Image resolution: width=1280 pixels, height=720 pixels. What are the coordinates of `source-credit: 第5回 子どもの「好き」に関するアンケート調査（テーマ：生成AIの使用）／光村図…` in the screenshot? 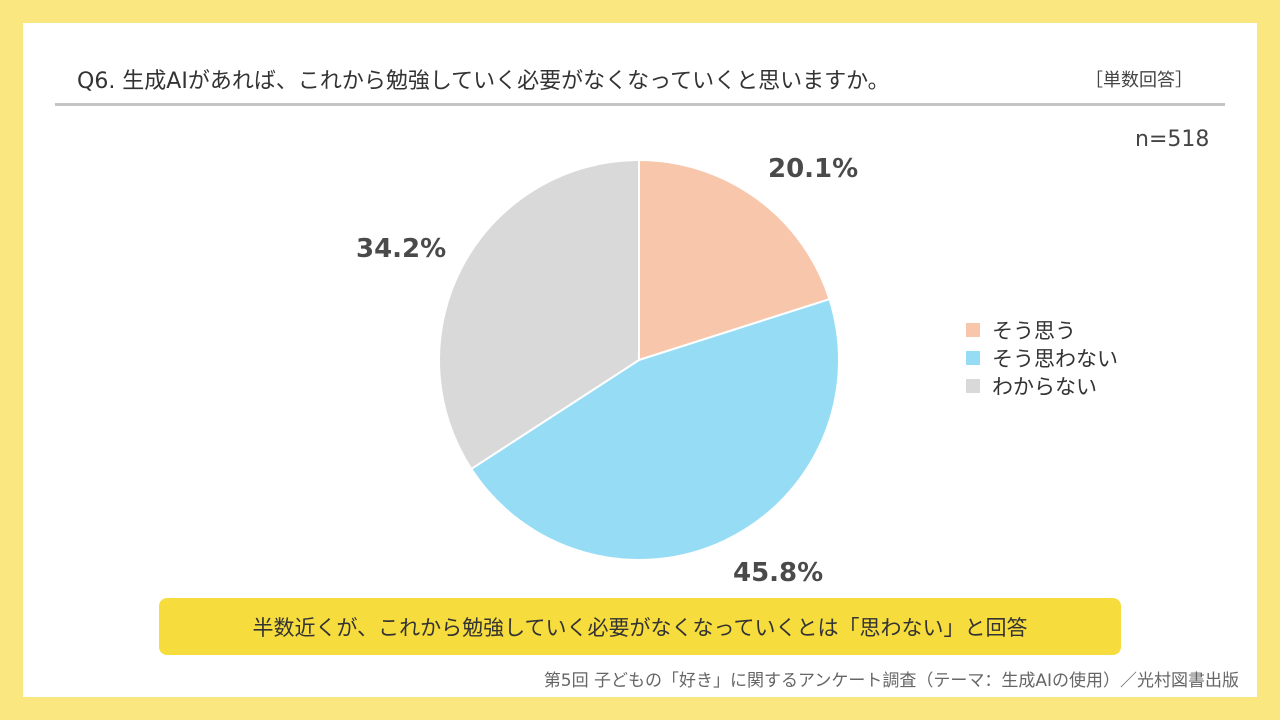 It's located at (891, 681).